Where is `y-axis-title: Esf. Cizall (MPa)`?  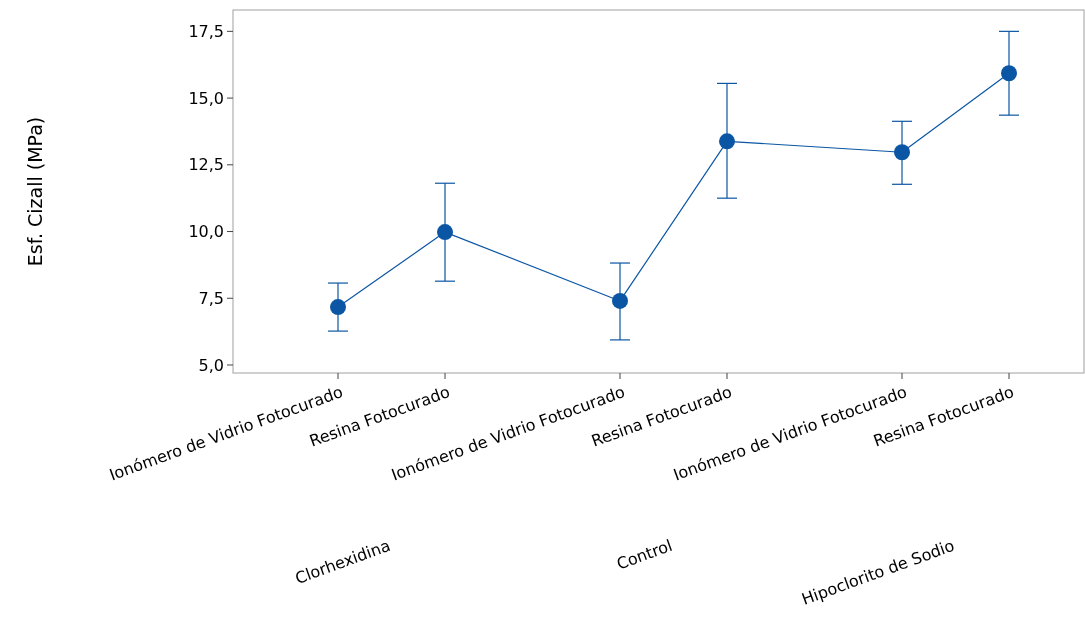
y-axis-title: Esf. Cizall (MPa) is located at coordinates (35, 191).